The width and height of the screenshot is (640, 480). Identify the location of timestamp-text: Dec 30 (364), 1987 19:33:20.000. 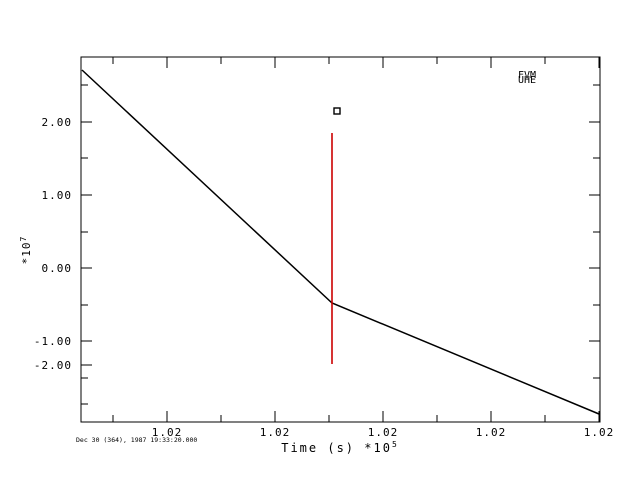
(136, 440).